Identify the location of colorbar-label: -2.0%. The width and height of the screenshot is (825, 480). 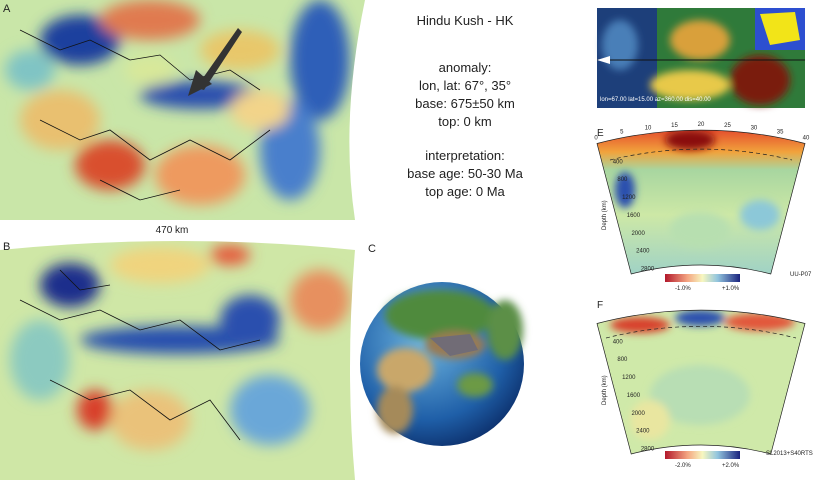
(683, 466).